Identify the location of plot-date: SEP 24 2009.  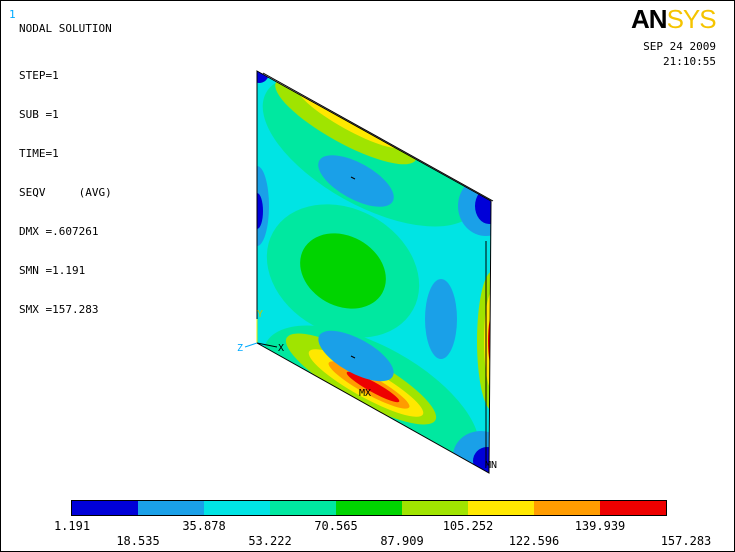
(679, 46).